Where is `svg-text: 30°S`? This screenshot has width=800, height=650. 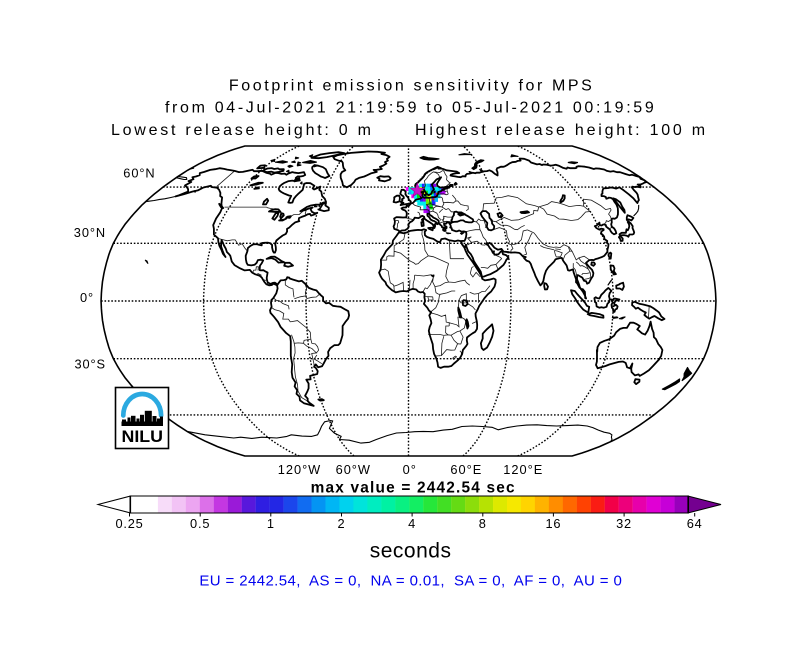 svg-text: 30°S is located at coordinates (91, 363).